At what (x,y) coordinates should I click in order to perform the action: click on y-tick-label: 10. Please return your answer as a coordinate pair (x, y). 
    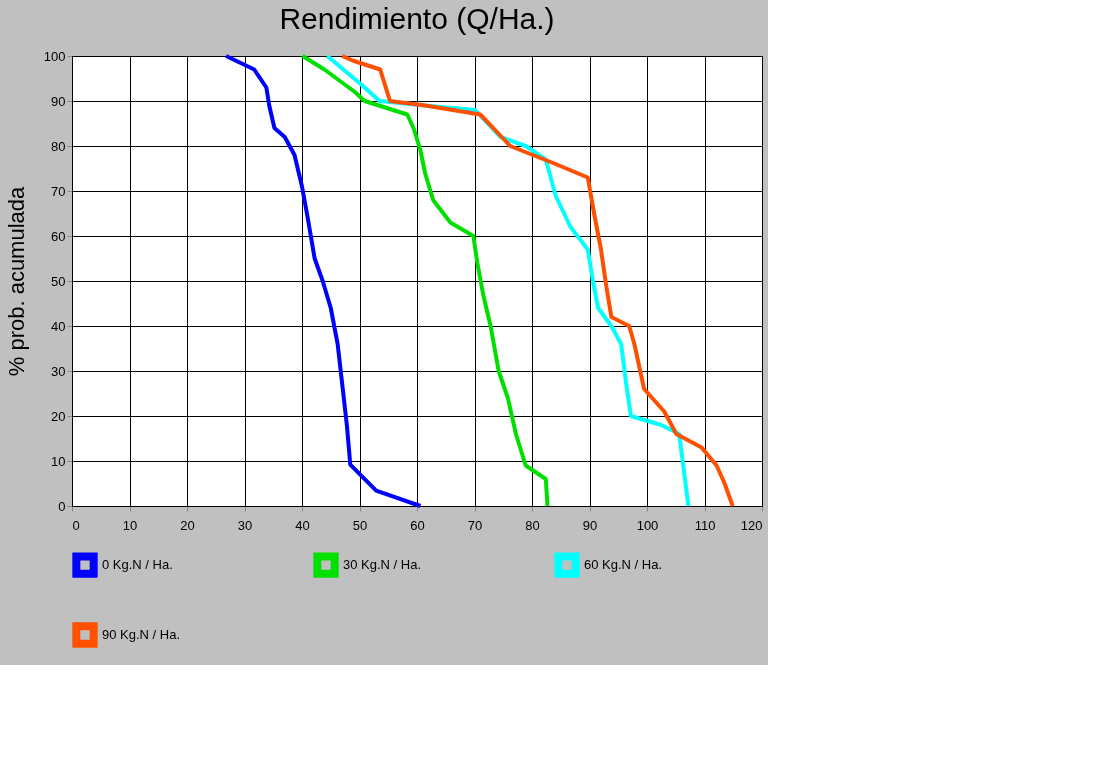
    Looking at the image, I should click on (58, 461).